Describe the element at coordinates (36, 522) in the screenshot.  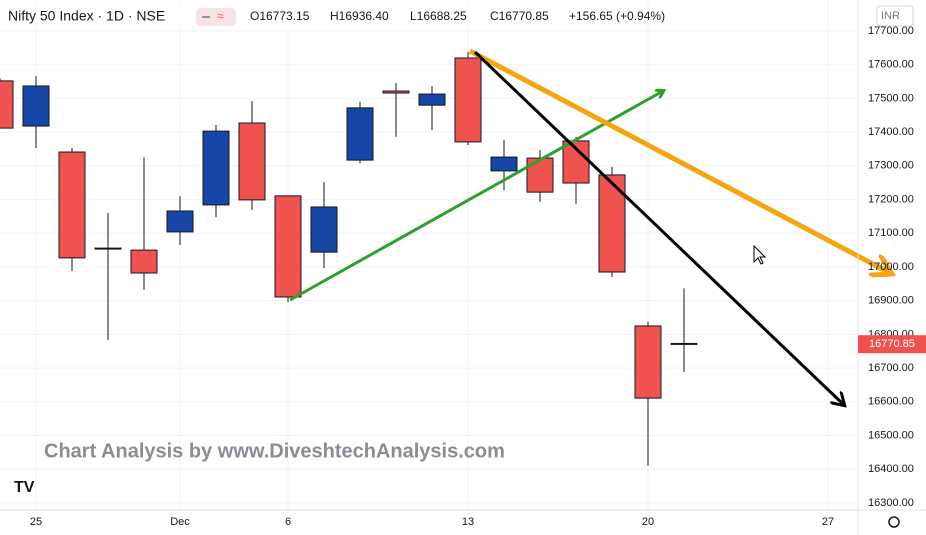
I see `x-tick-label: 25` at that location.